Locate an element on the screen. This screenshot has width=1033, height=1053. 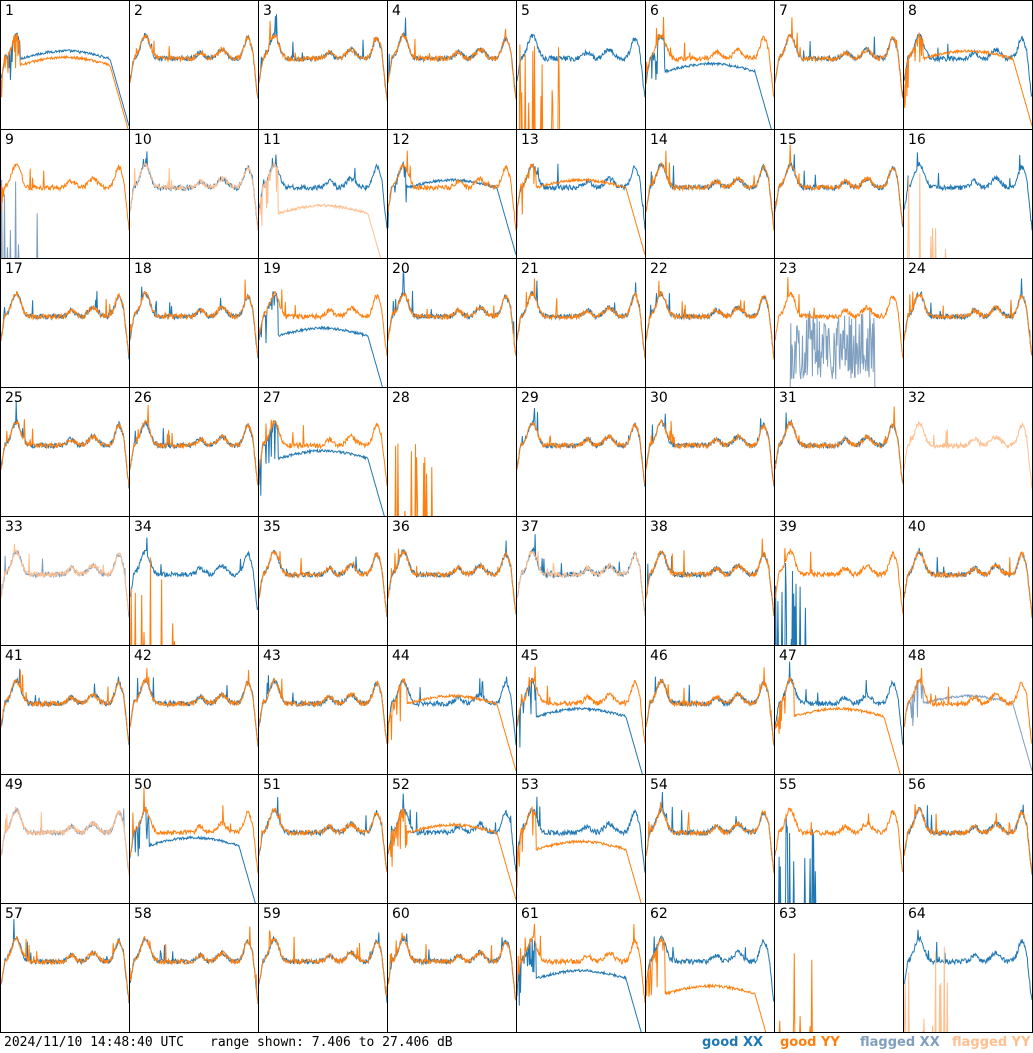
tile-63-plot is located at coordinates (795, 992).